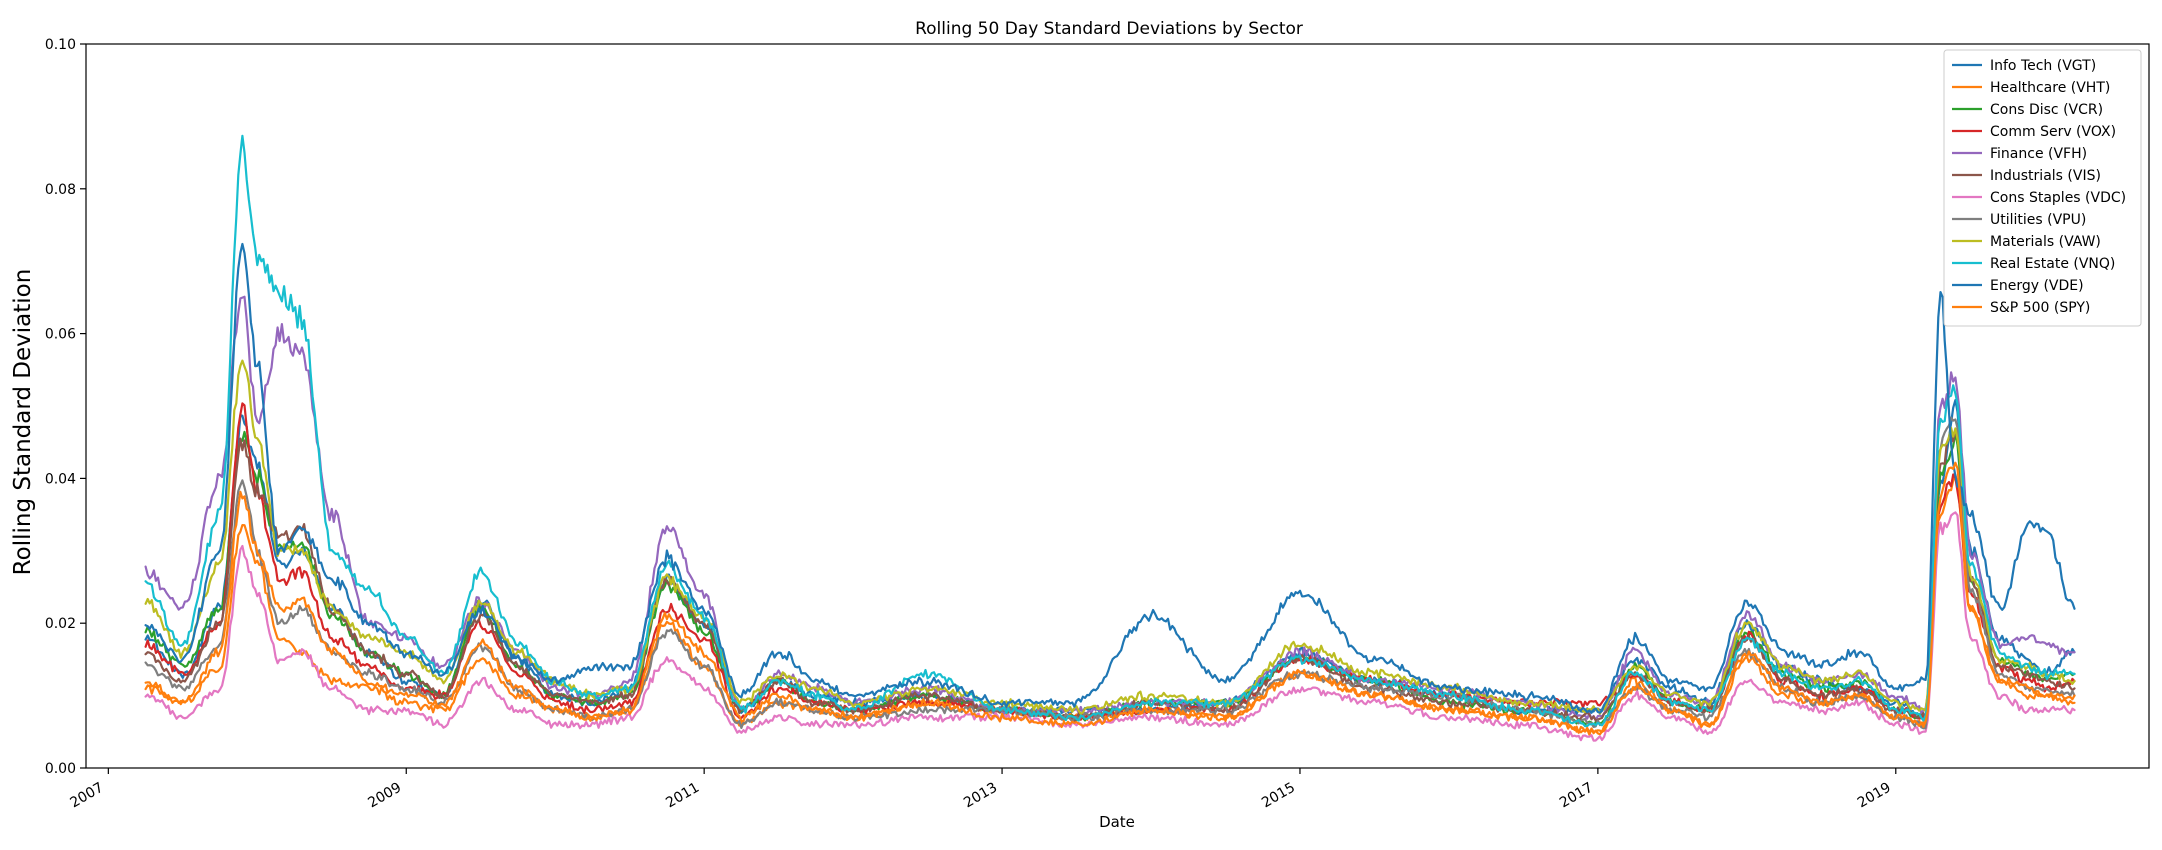 This screenshot has width=2162, height=850. Describe the element at coordinates (60, 479) in the screenshot. I see `y-tick-label: 0.04` at that location.